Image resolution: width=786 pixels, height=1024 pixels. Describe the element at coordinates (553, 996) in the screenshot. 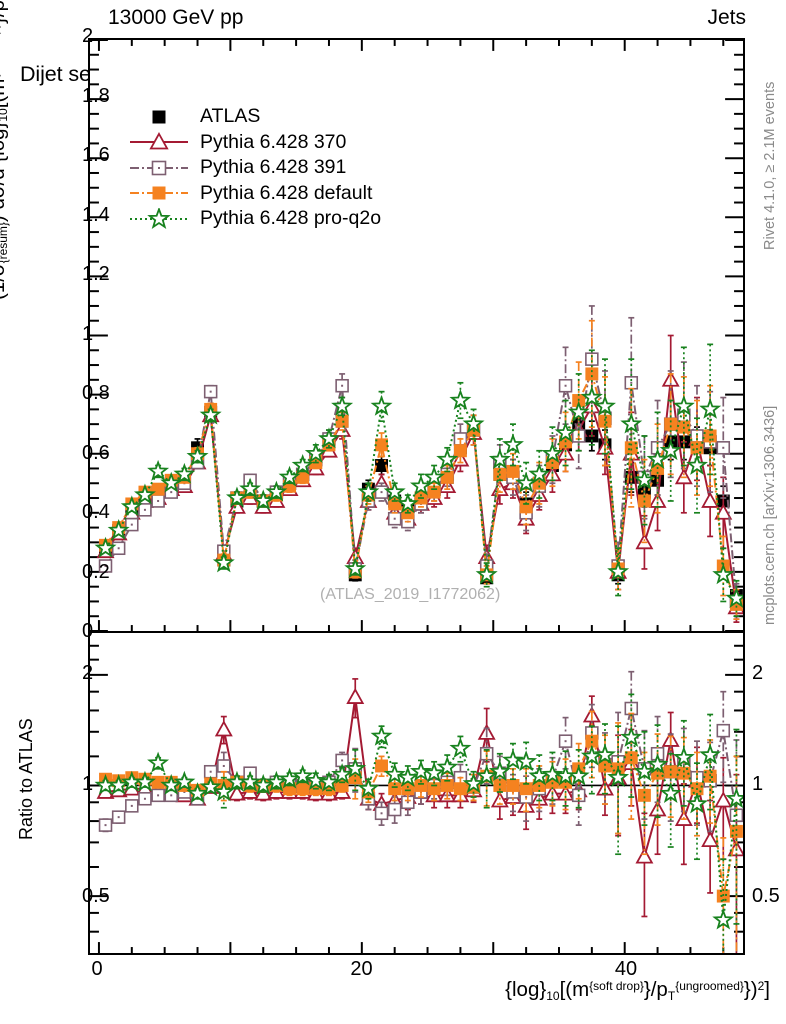

I see `xlab-part: 10` at that location.